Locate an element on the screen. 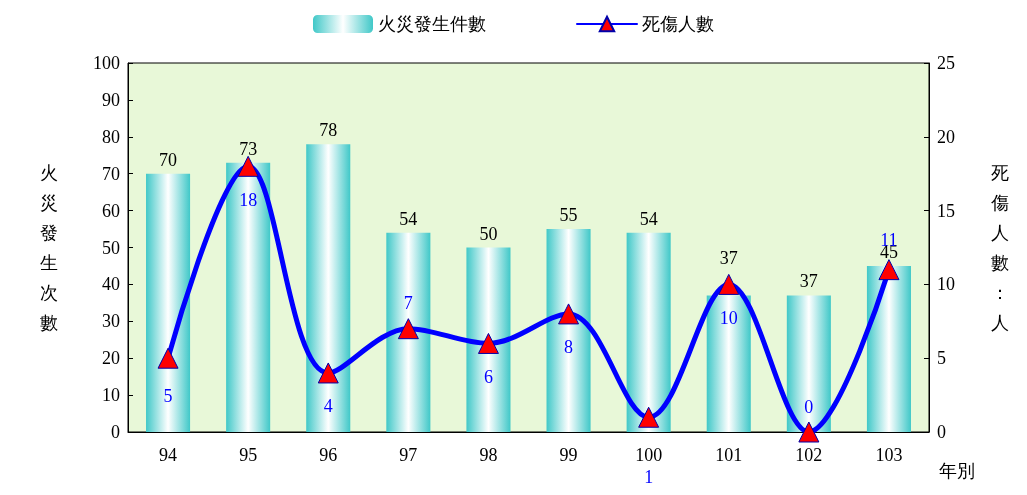 This screenshot has width=1027, height=495. y-tick-label: 50 is located at coordinates (111, 247).